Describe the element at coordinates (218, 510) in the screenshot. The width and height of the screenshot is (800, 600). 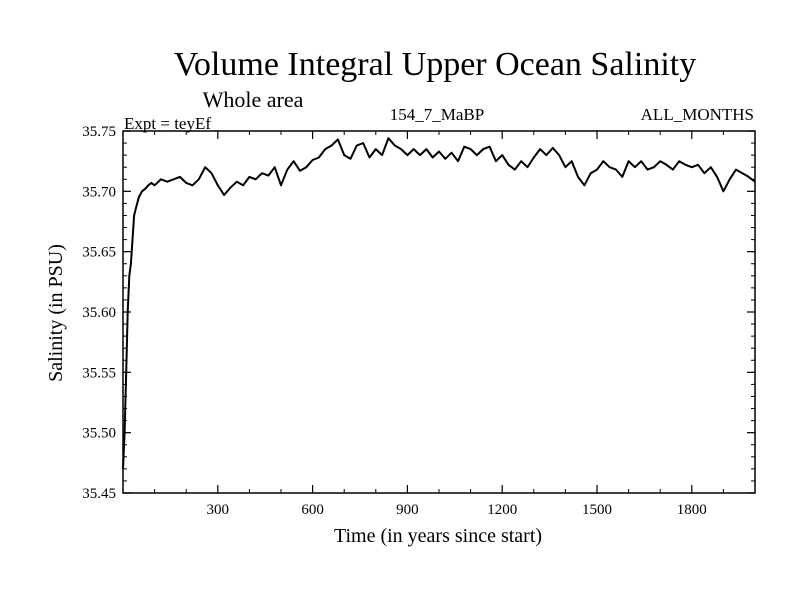
I see `x-tick-label: 300` at that location.